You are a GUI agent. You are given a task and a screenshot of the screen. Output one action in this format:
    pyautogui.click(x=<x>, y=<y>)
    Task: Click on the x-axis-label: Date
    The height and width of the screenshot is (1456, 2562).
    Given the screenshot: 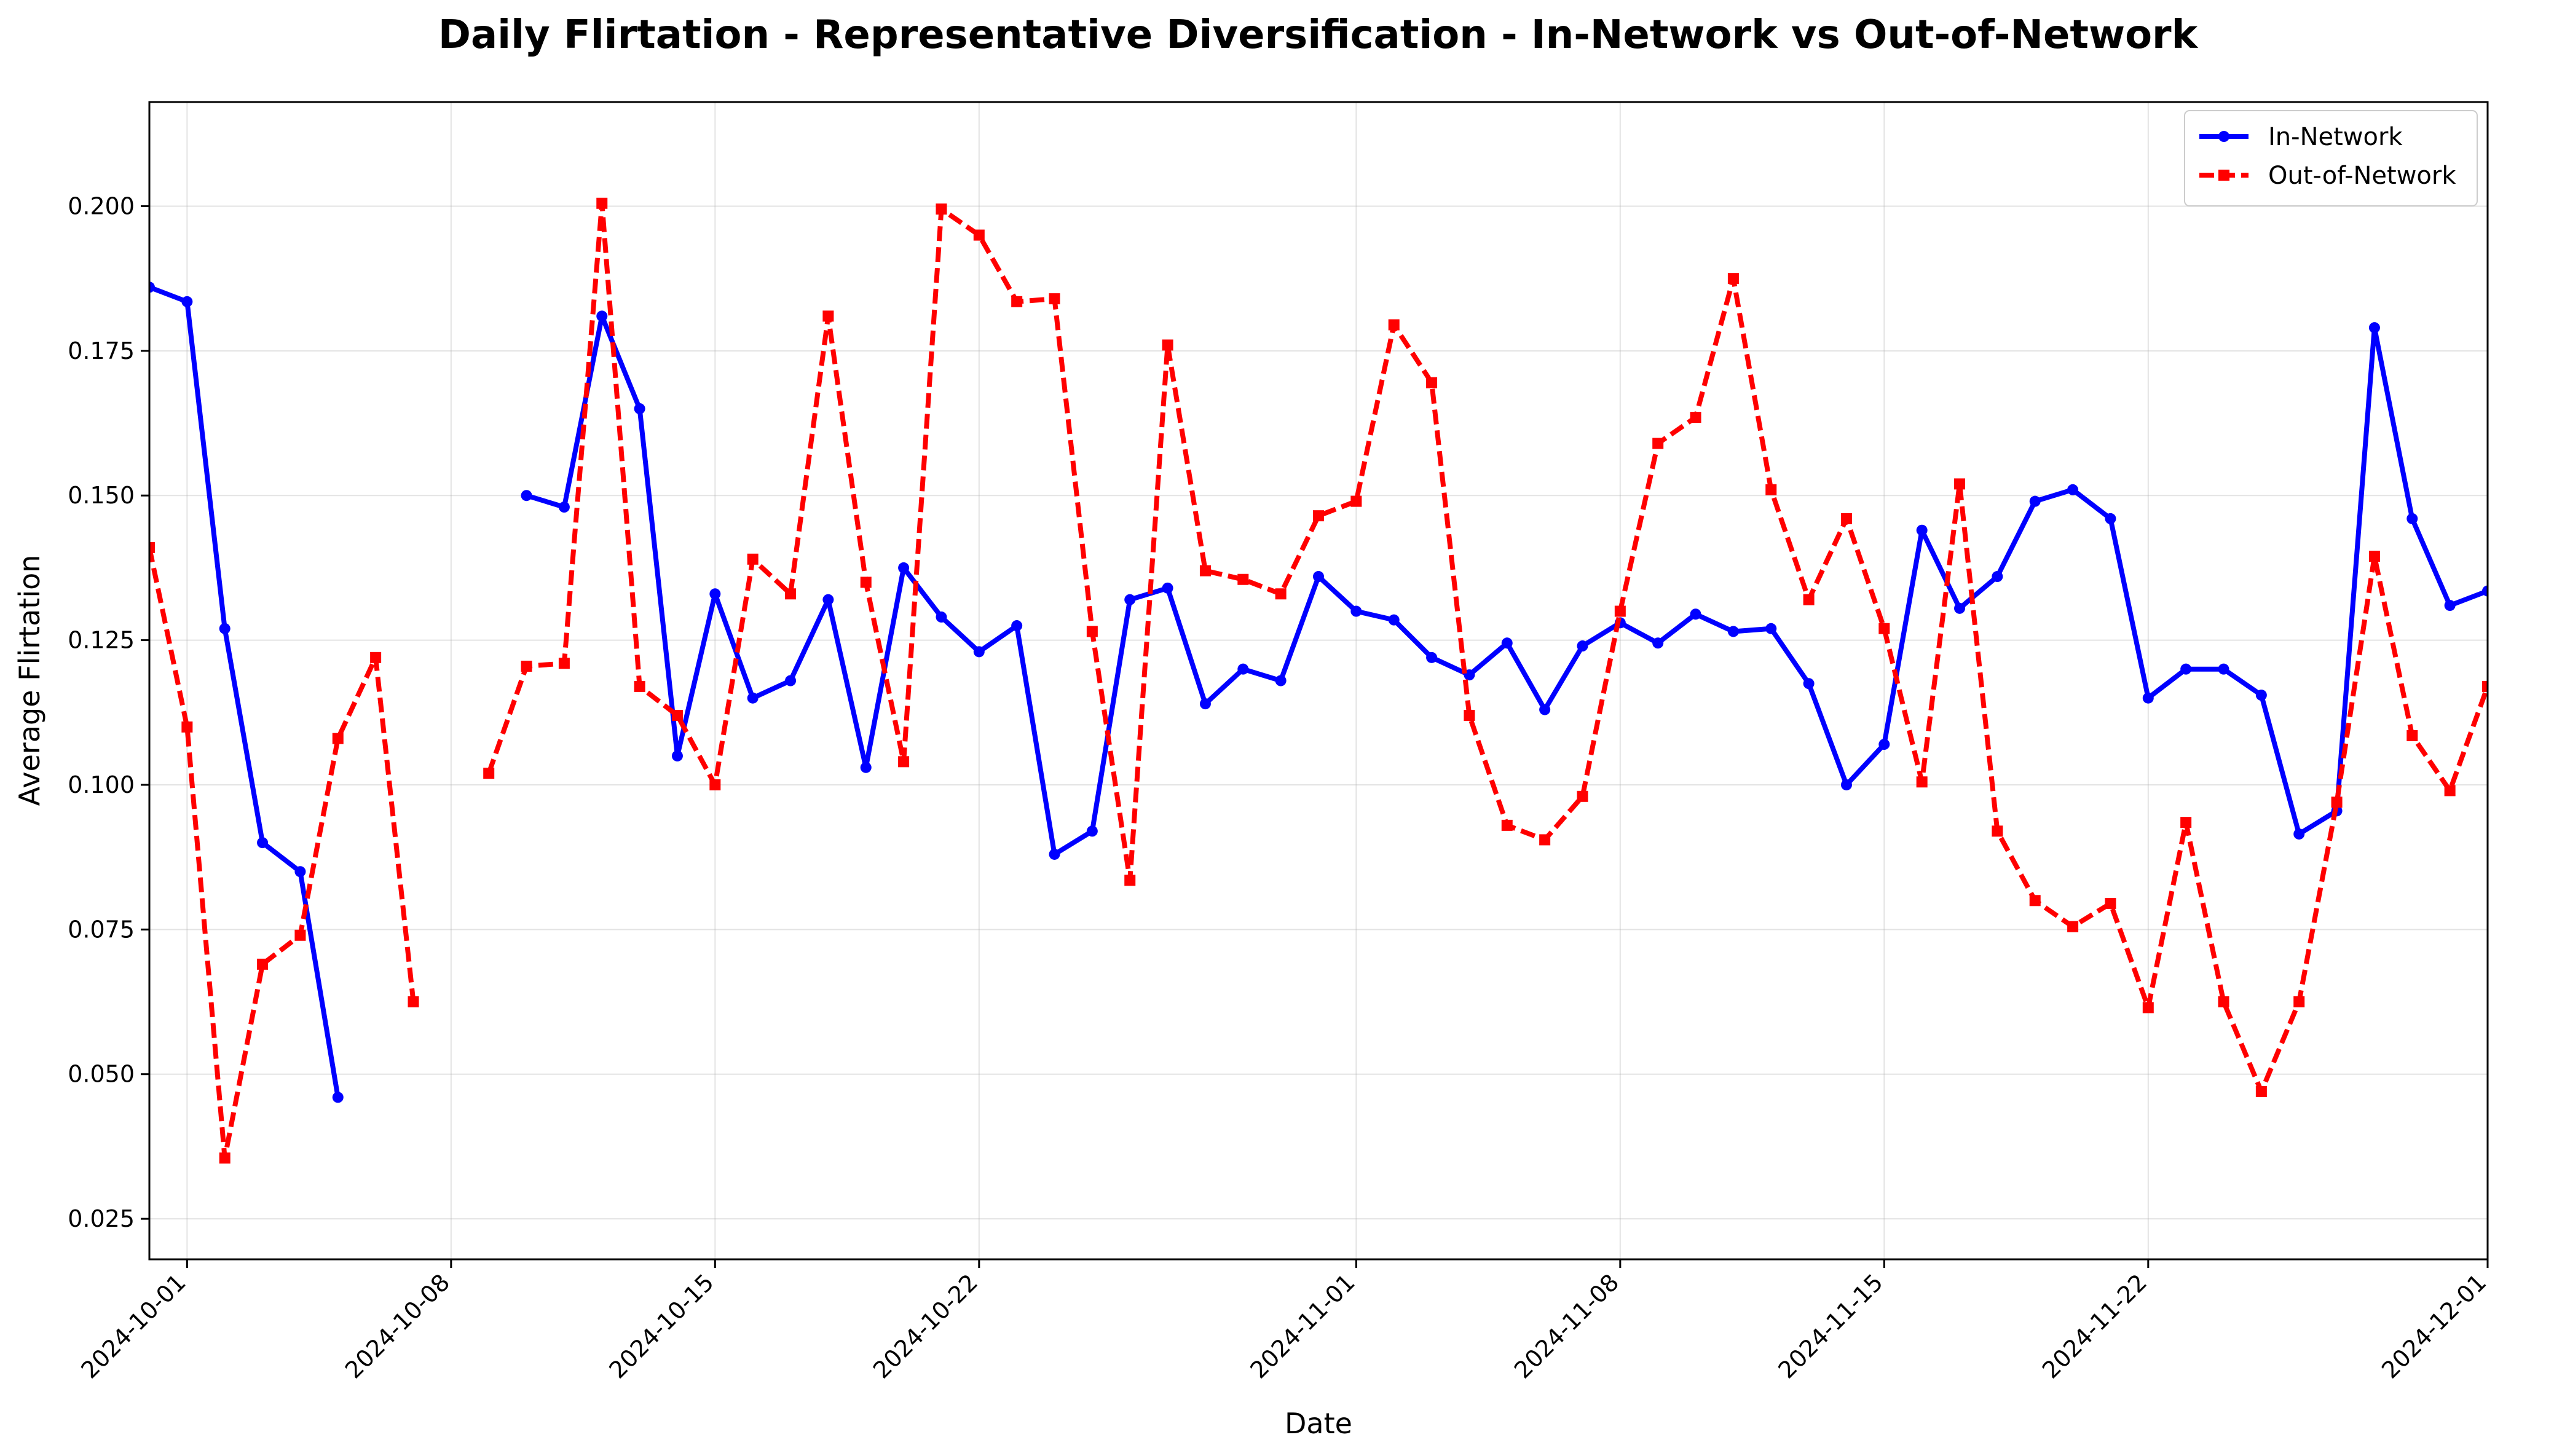 What is the action you would take?
    pyautogui.click(x=1318, y=1423)
    